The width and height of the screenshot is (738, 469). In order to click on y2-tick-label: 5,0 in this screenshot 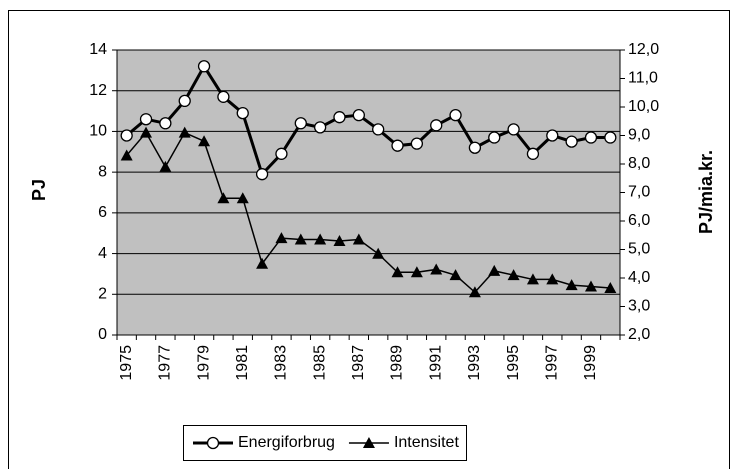, I will do `click(639, 249)`.